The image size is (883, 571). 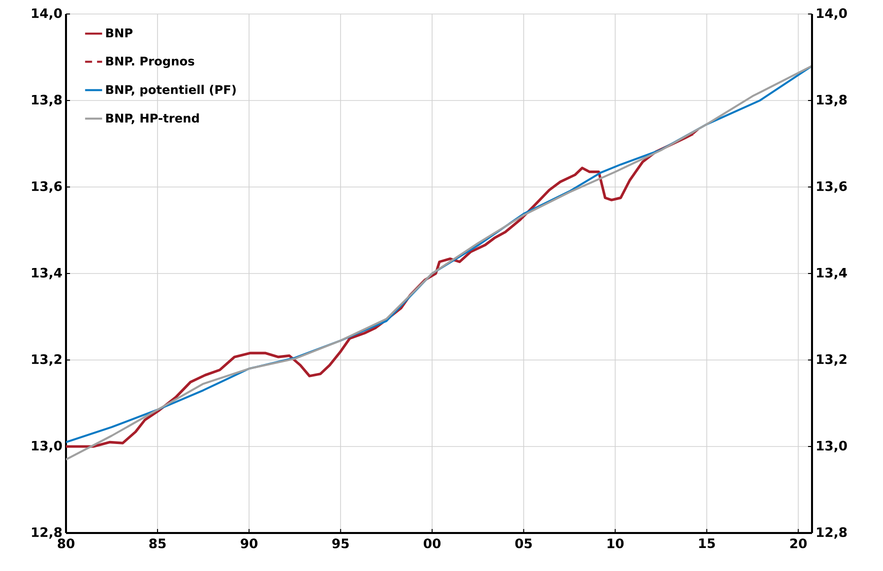 I want to click on y-tick-label: 13,0, so click(x=47, y=446).